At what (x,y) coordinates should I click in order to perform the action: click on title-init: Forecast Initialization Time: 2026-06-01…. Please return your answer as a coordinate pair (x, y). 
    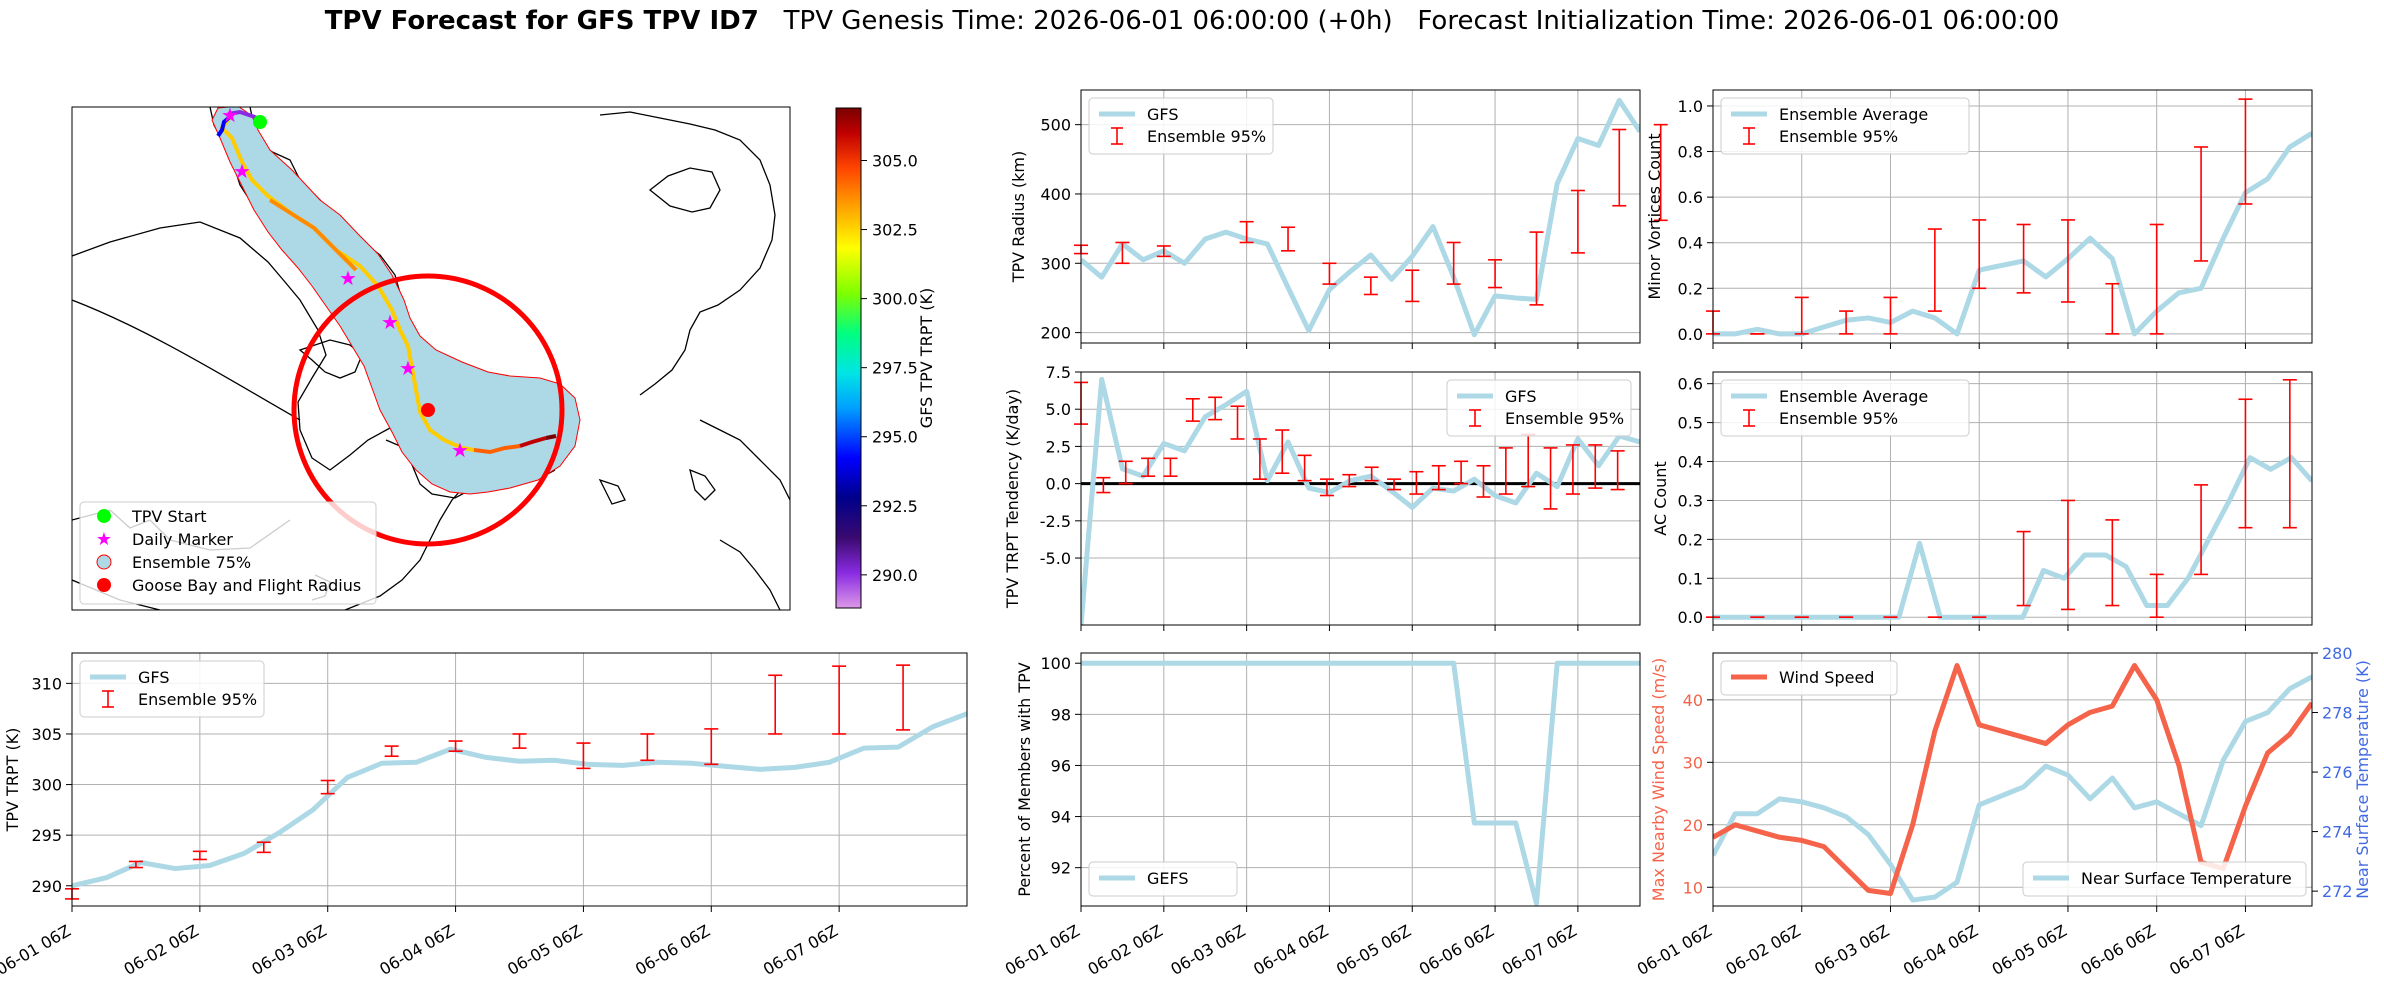
    Looking at the image, I should click on (1738, 21).